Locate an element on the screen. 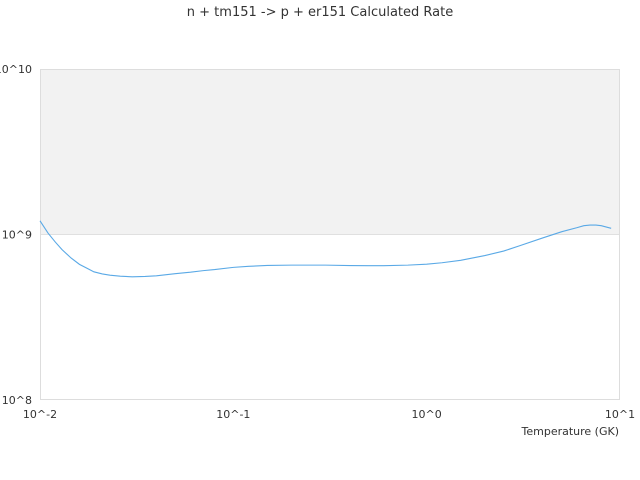 This screenshot has height=480, width=640. y-axis-ticks: 10^8 10^9 10^10 is located at coordinates (16, 235).